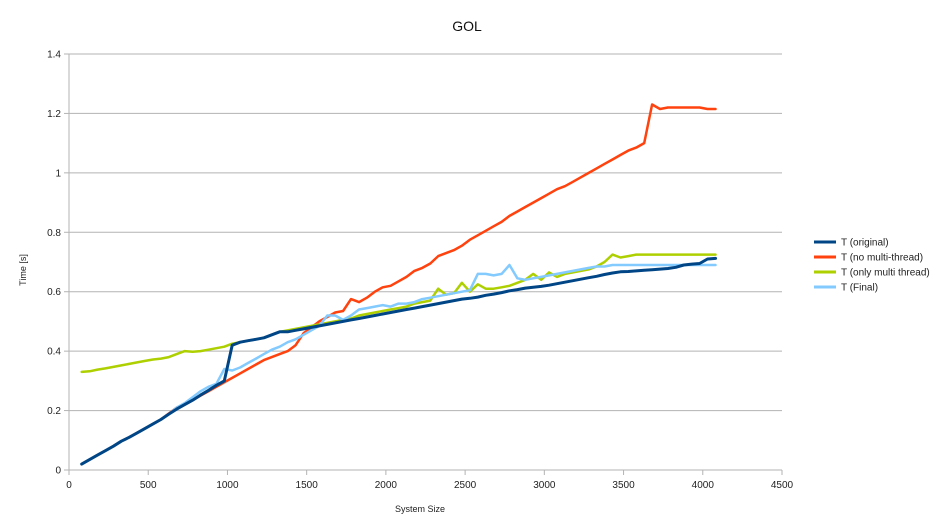 The width and height of the screenshot is (943, 530). I want to click on x-tick-labels: 0 500 1000 1500 2000 2500 3000 3500 4000 4500, so click(429, 485).